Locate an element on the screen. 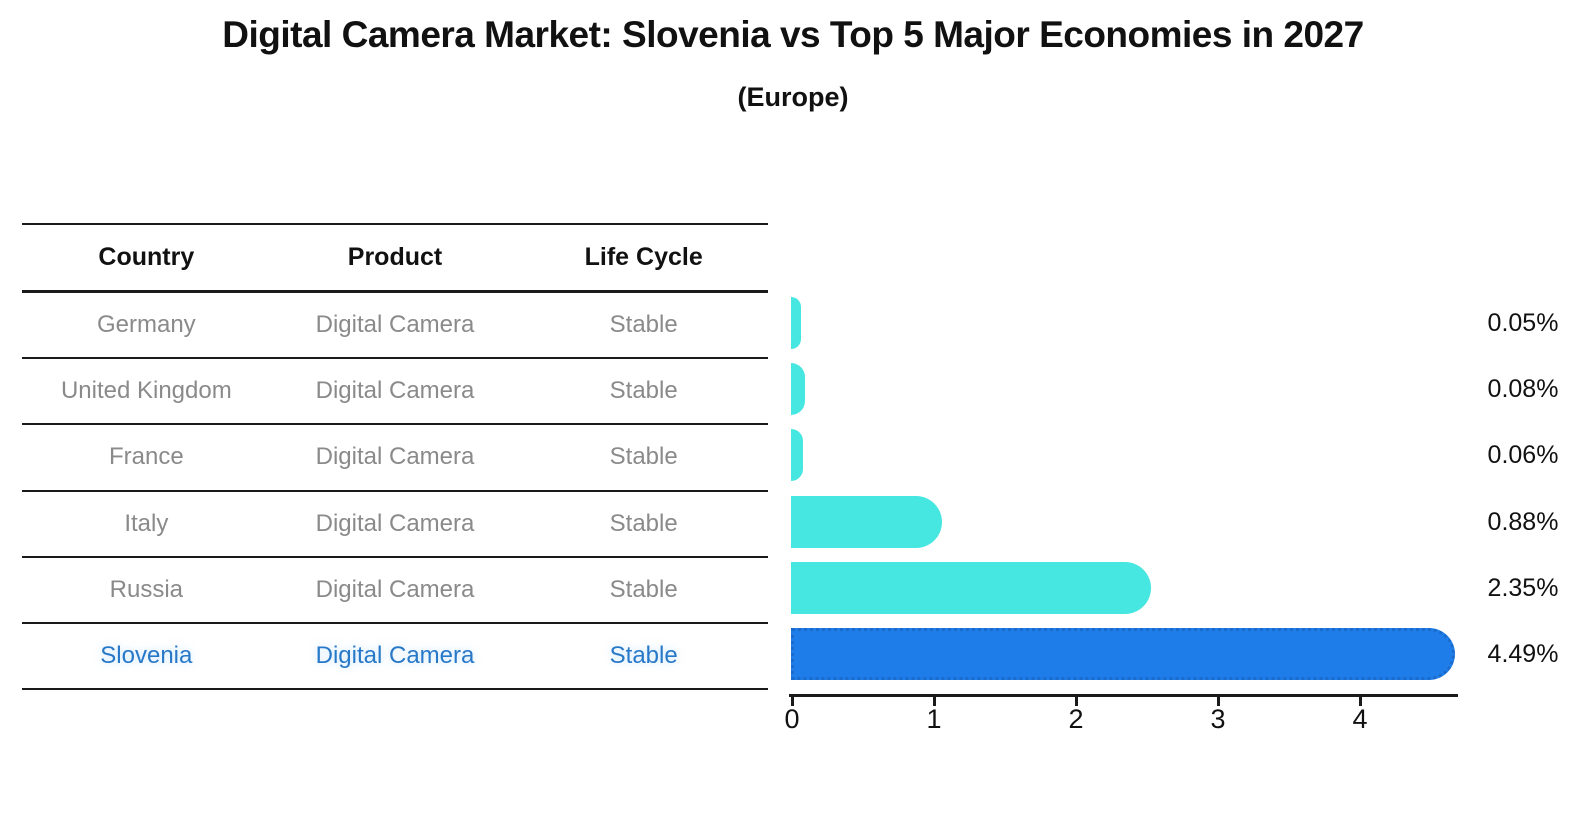 Image resolution: width=1586 pixels, height=823 pixels. country-cell: France is located at coordinates (146, 457).